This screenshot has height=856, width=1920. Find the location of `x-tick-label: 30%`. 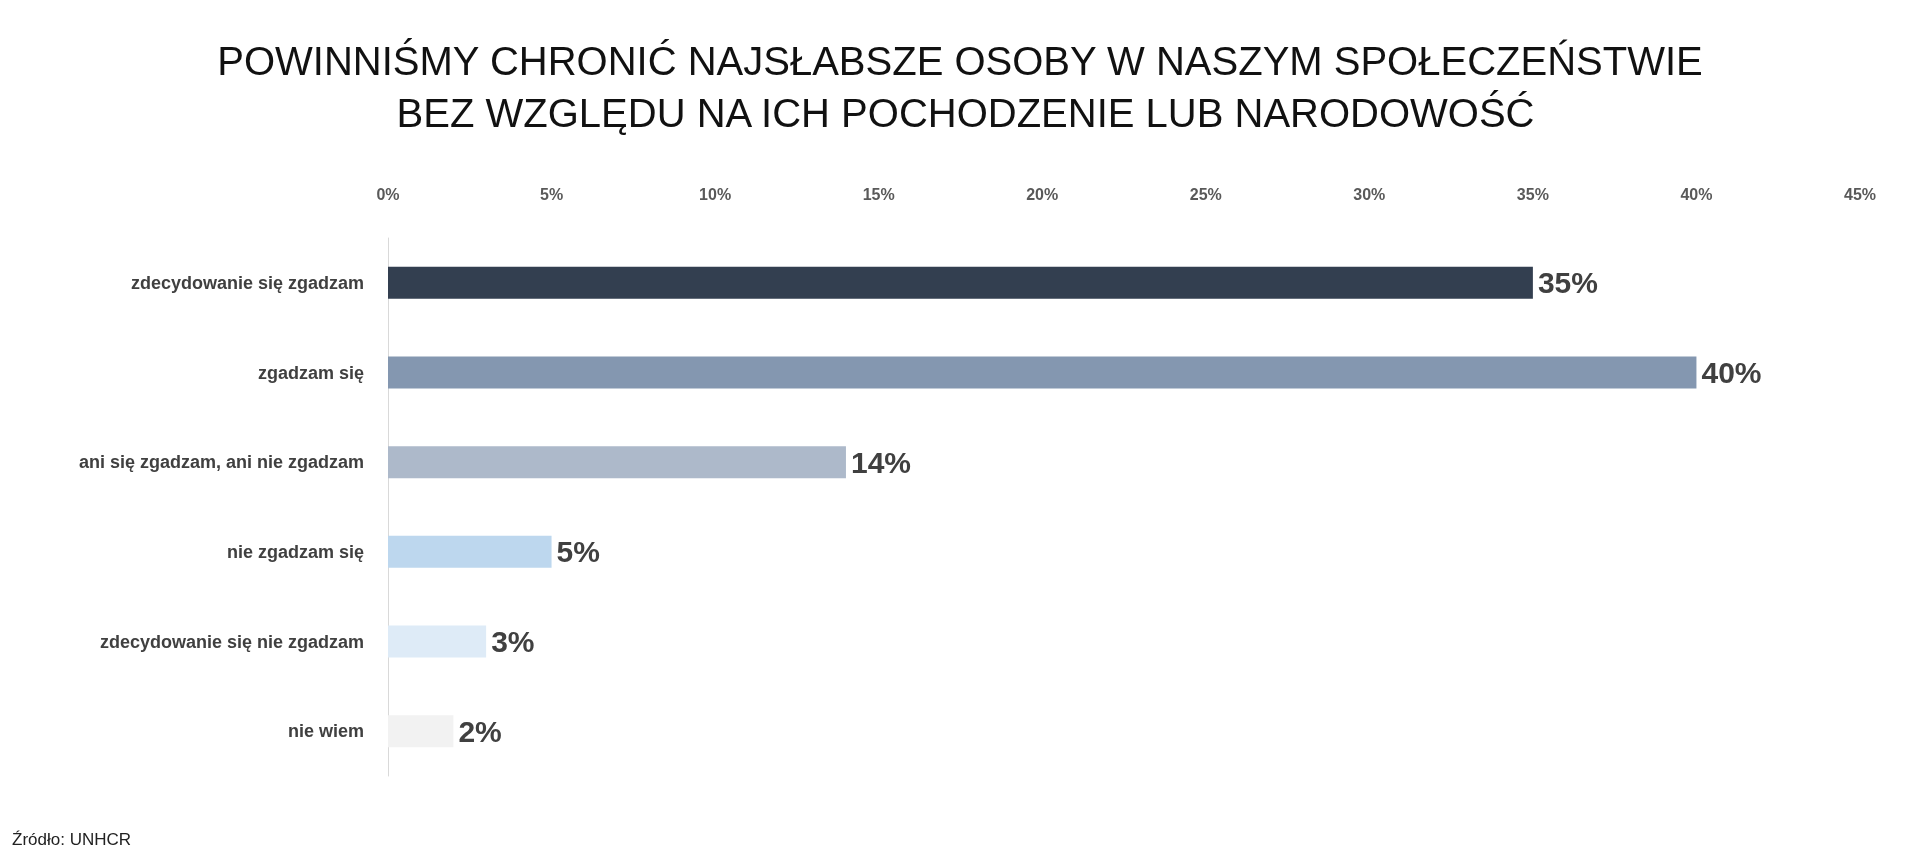

x-tick-label: 30% is located at coordinates (1369, 194).